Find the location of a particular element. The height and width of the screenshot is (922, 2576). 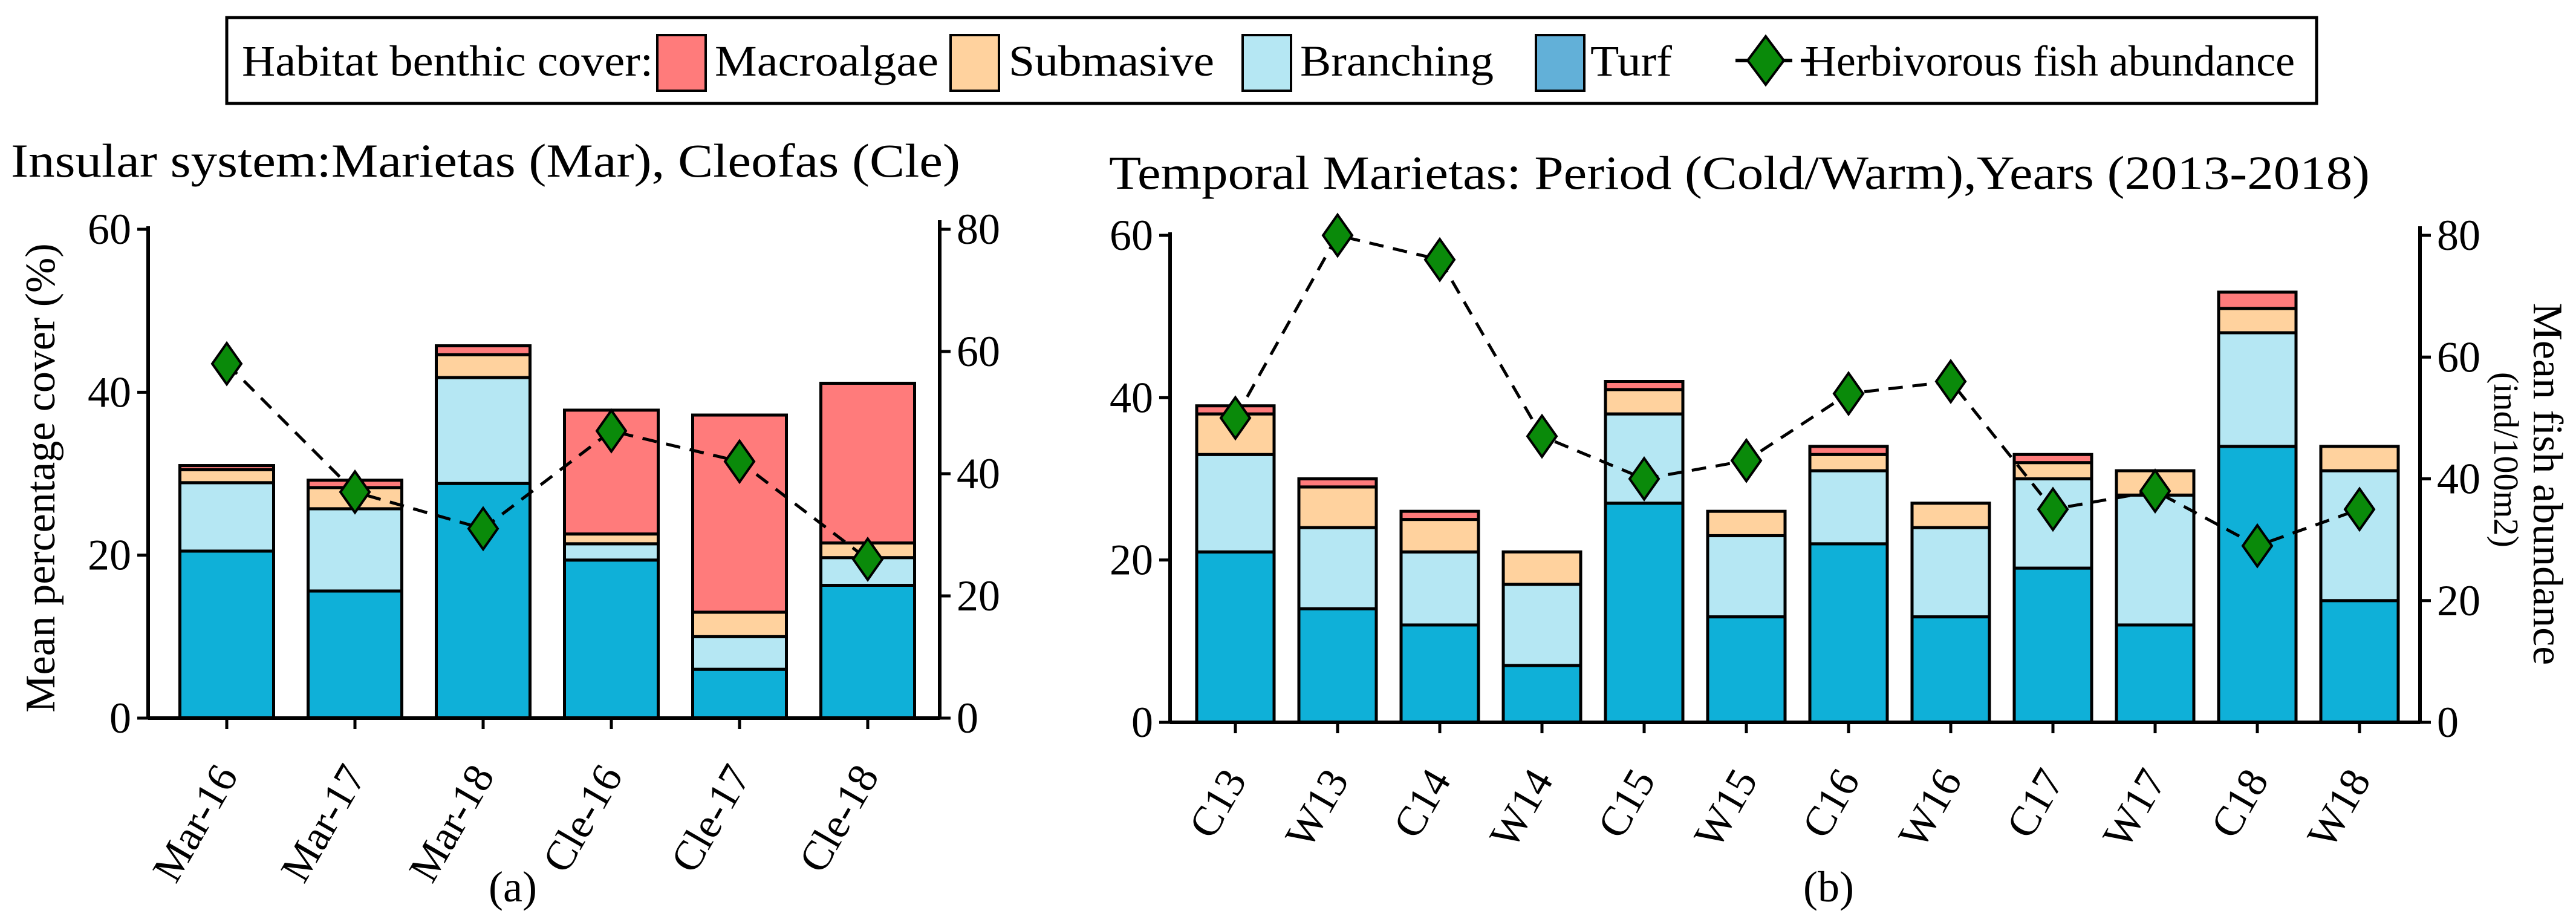

bar-branching-w15 is located at coordinates (1747, 576).